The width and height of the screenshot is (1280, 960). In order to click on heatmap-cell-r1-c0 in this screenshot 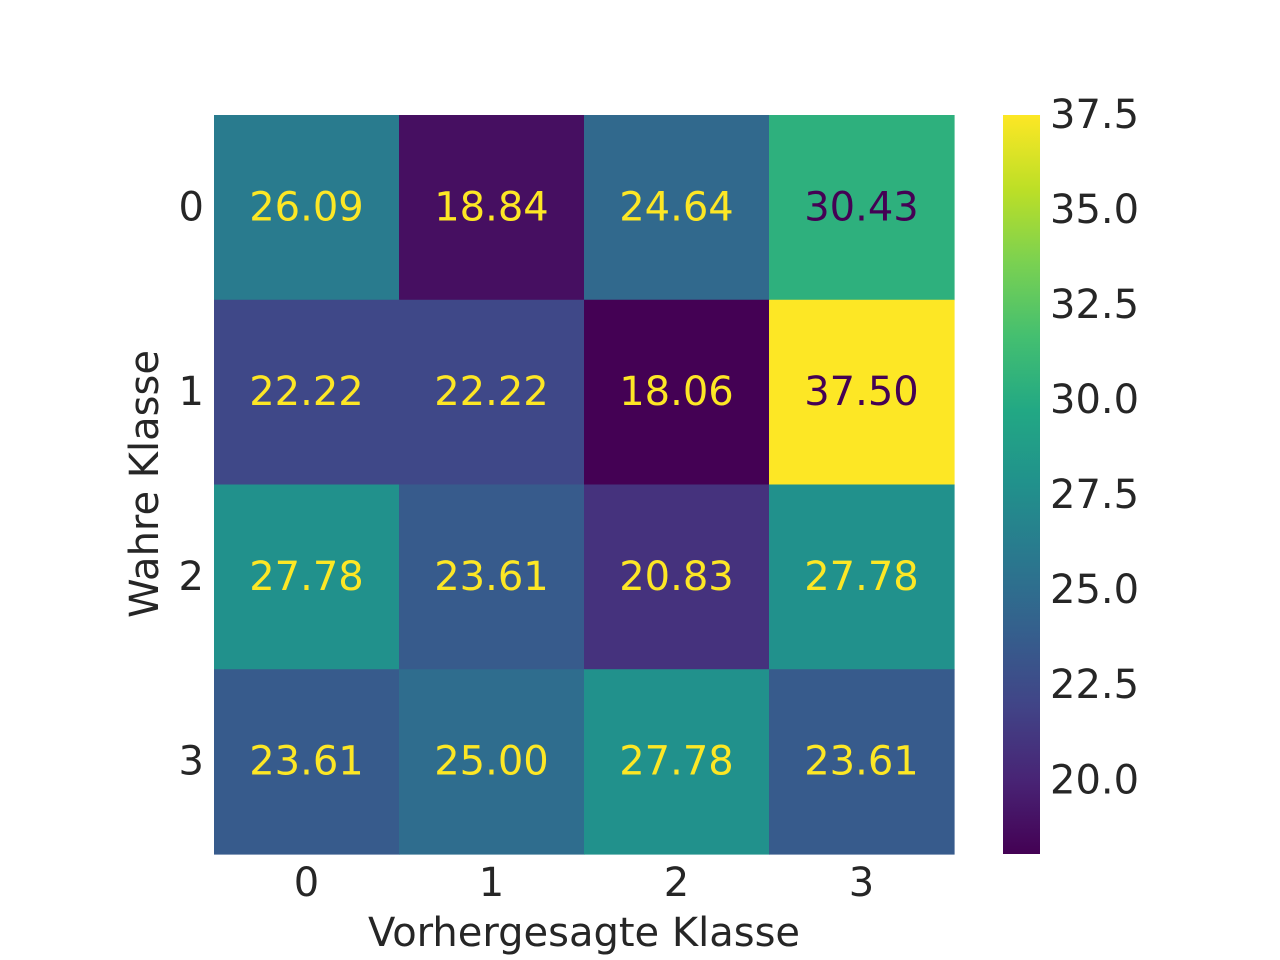, I will do `click(307, 392)`.